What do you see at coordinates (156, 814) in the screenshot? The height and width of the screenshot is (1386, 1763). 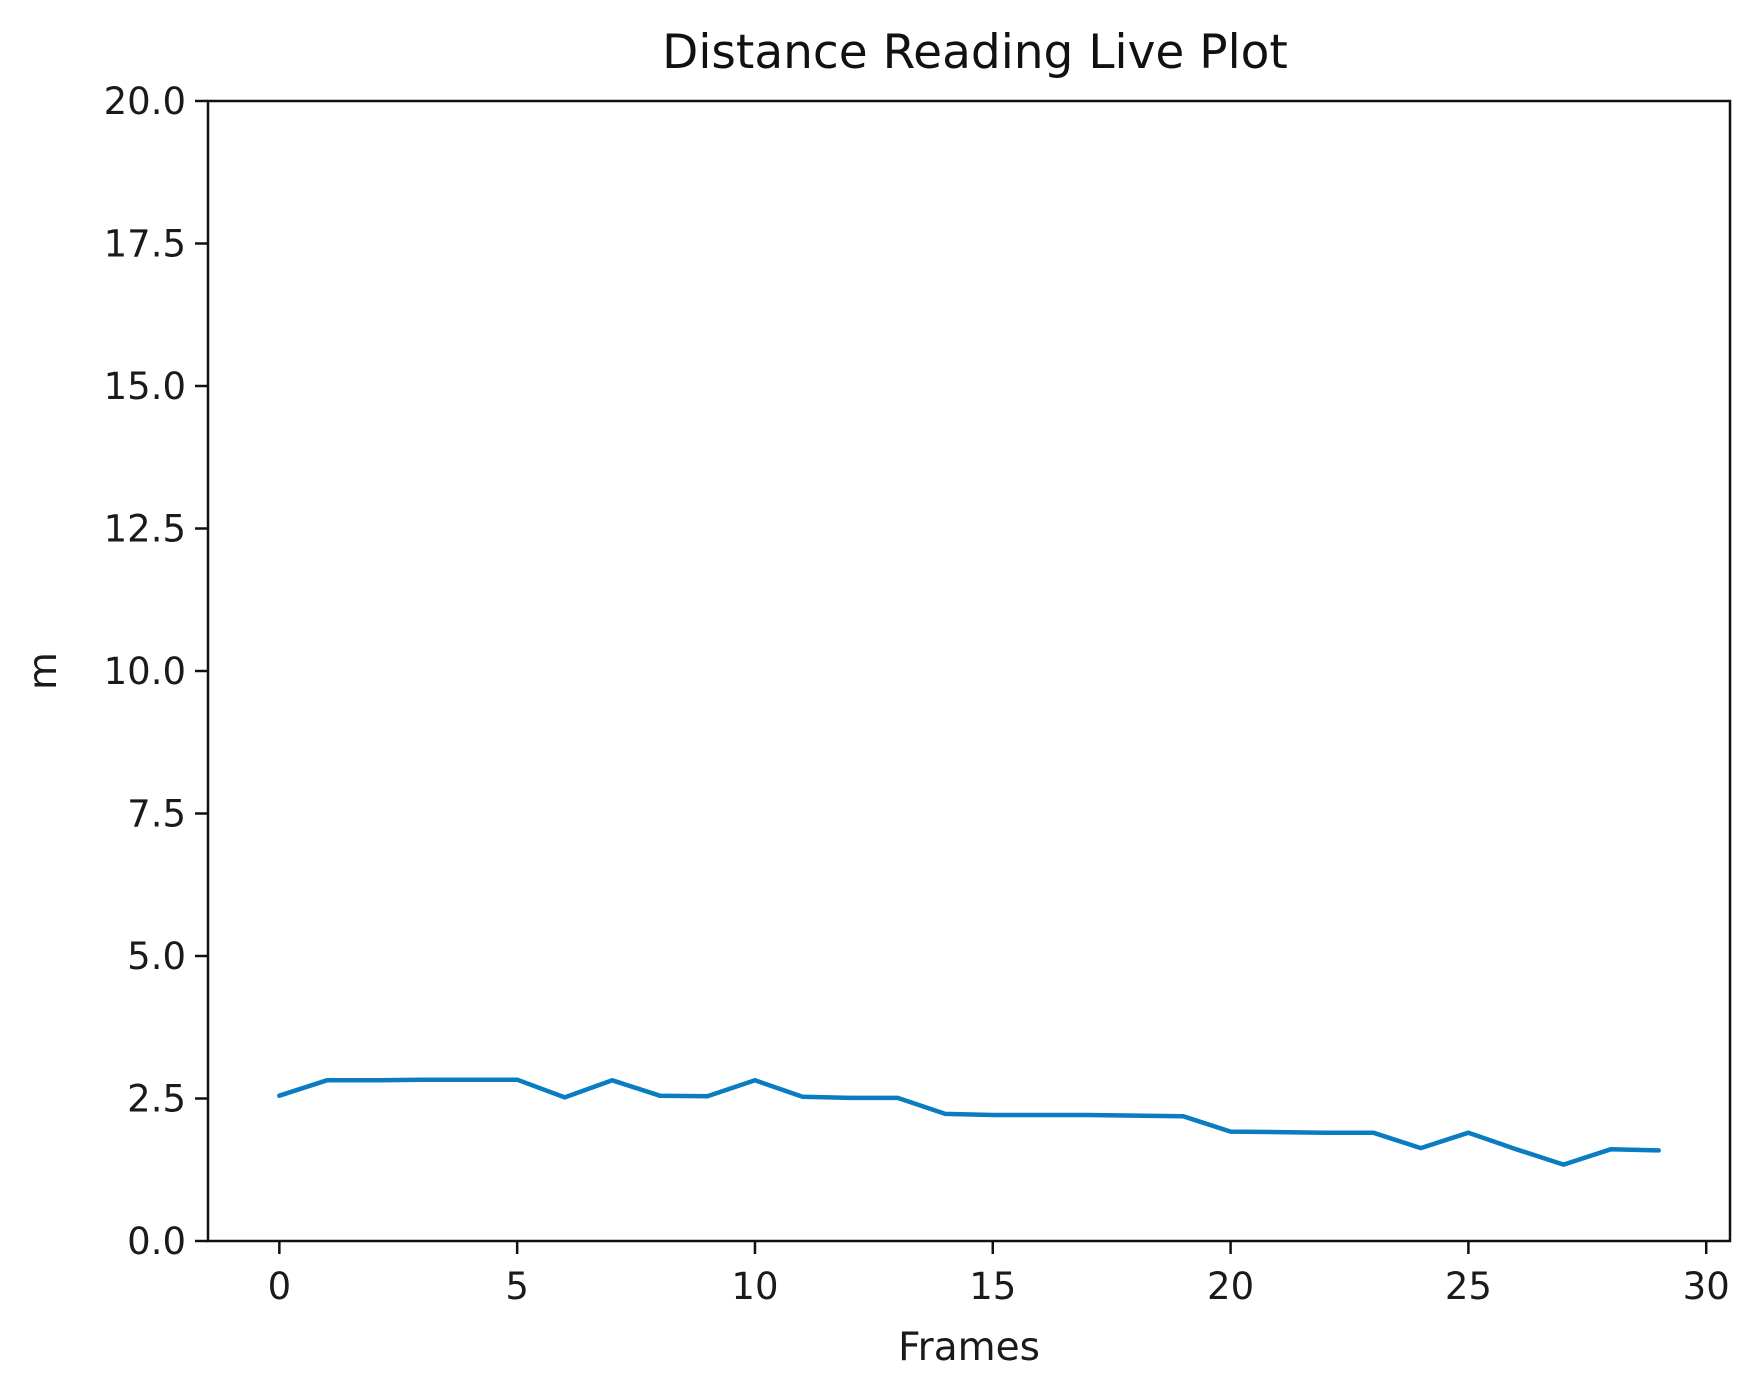 I see `y-tick-label: 7.5` at bounding box center [156, 814].